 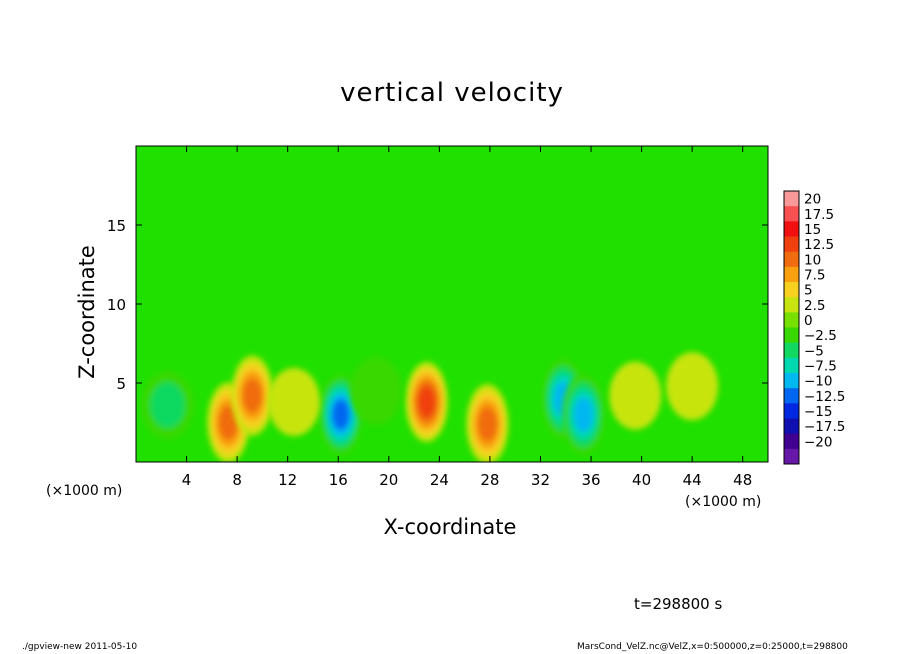 I want to click on colorbar-label: 20, so click(x=812, y=200).